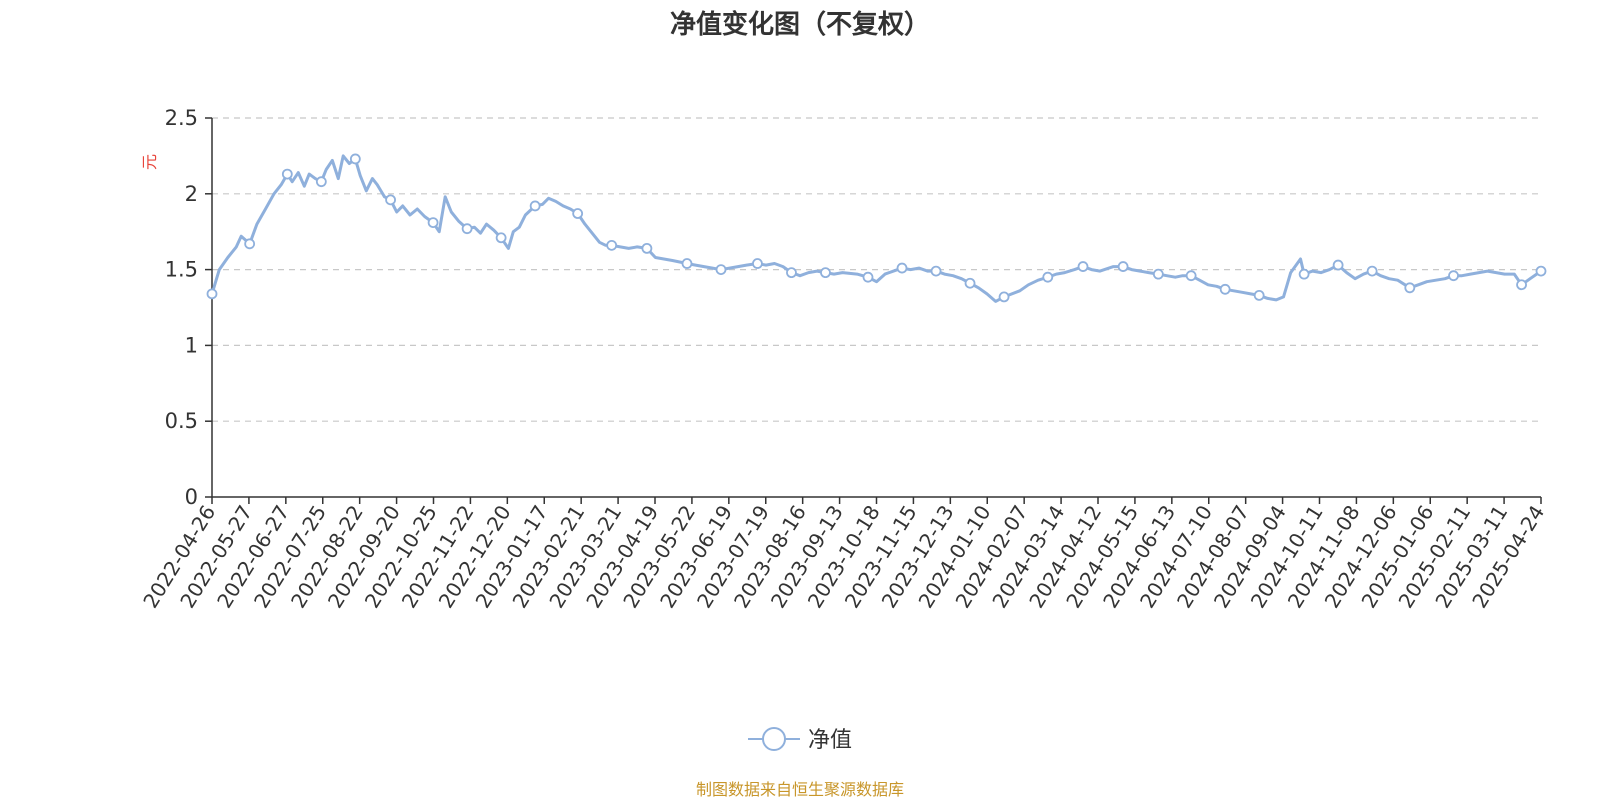 This screenshot has height=800, width=1600. Describe the element at coordinates (181, 118) in the screenshot. I see `y-tick-label: 2.5` at that location.